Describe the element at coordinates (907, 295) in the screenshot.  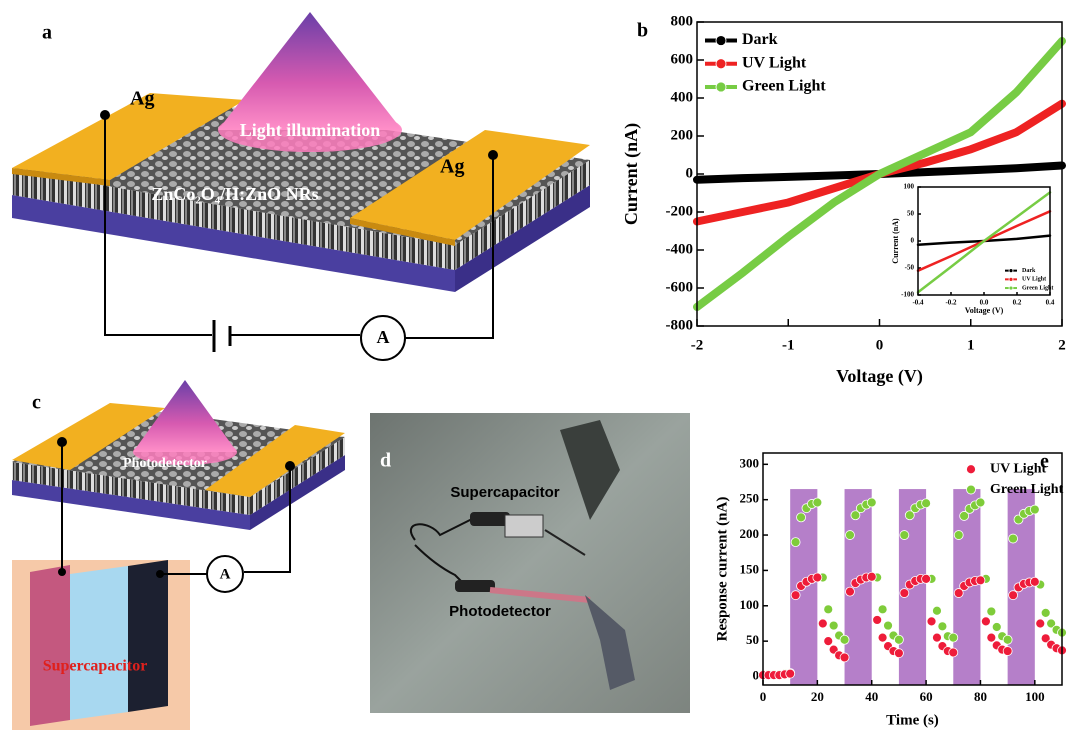
I see `y-tick-label: -100` at that location.